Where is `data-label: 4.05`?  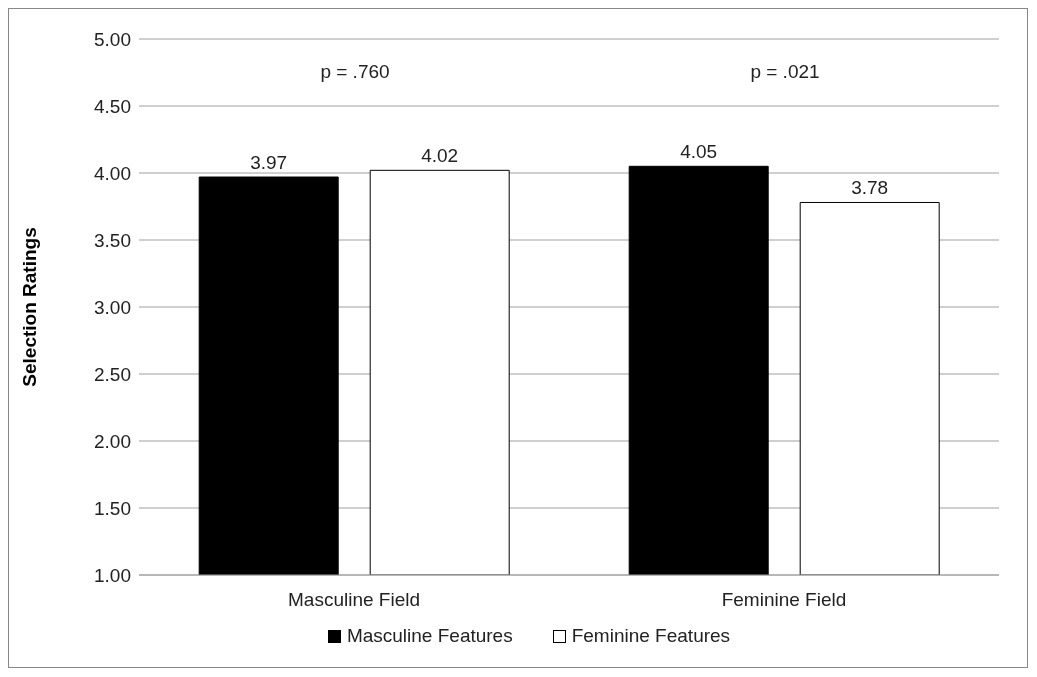 data-label: 4.05 is located at coordinates (699, 152).